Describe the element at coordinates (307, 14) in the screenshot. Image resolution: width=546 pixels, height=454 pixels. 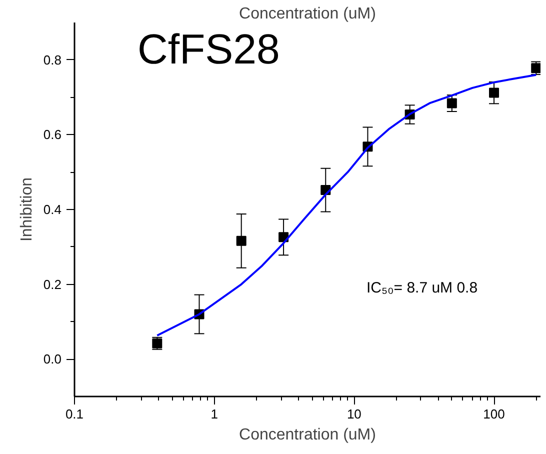
I see `x2-axis-title: Concentration (uM)` at that location.